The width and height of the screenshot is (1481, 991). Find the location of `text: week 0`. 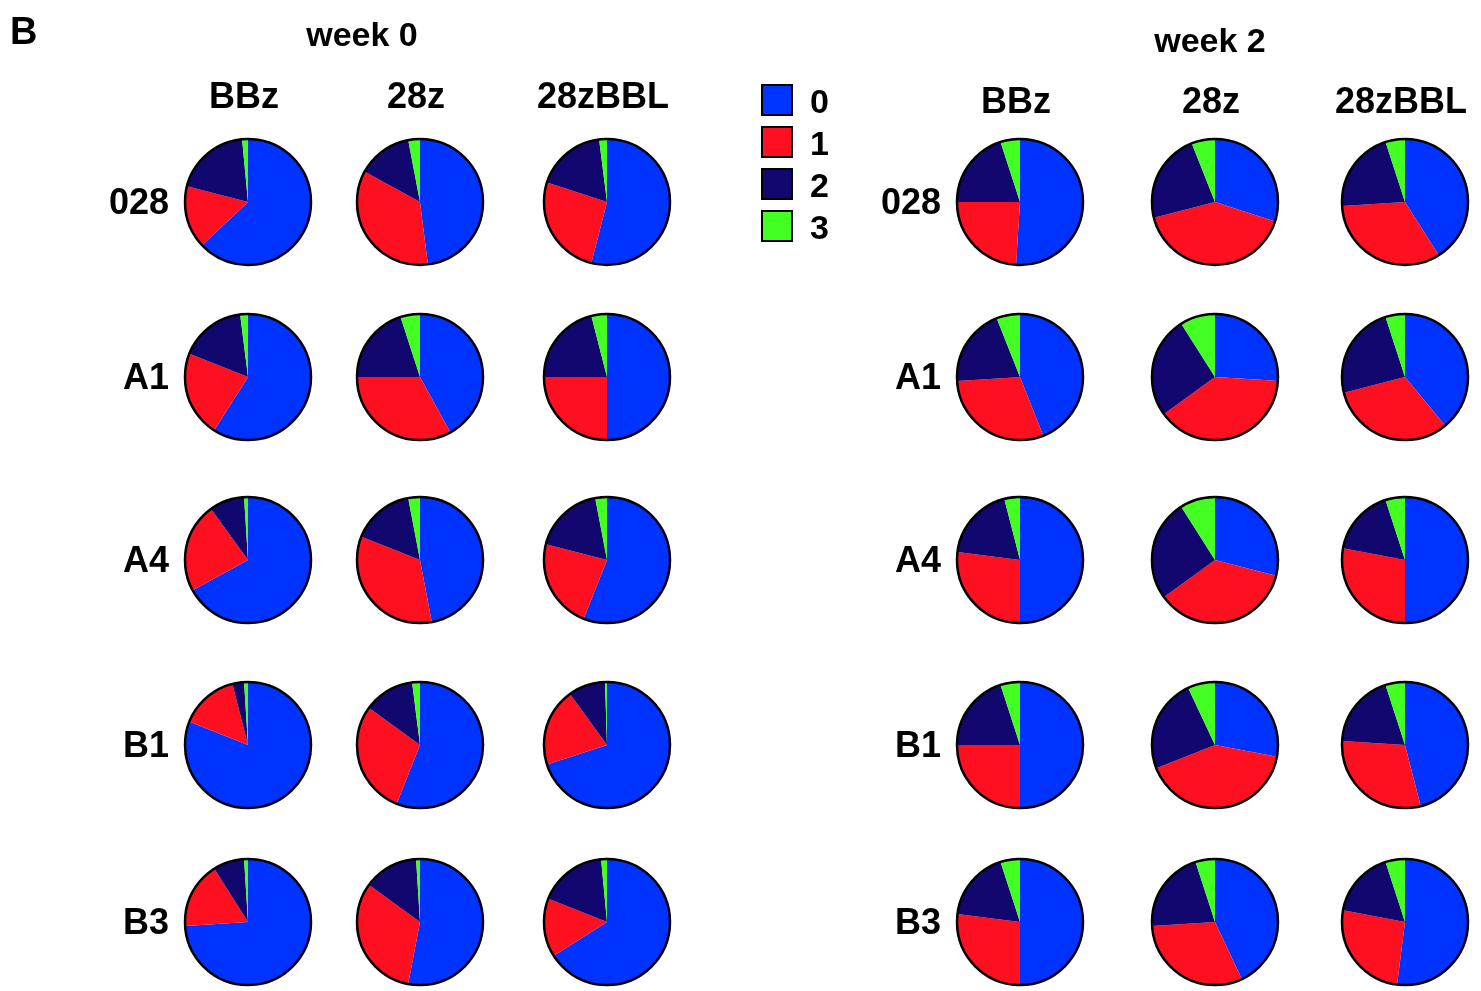

text: week 0 is located at coordinates (361, 34).